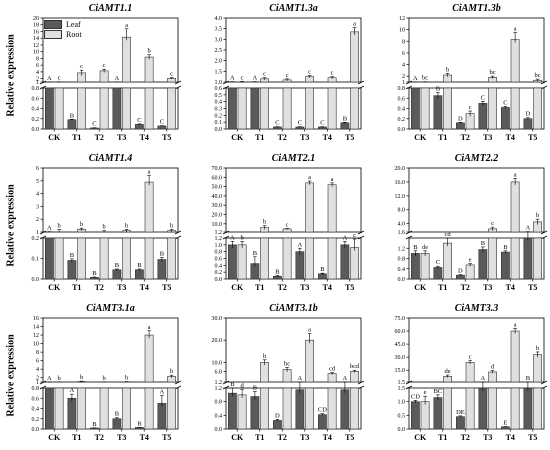 The width and height of the screenshot is (550, 450). Describe the element at coordinates (476, 50) in the screenshot. I see `upper-axis-frame` at that location.